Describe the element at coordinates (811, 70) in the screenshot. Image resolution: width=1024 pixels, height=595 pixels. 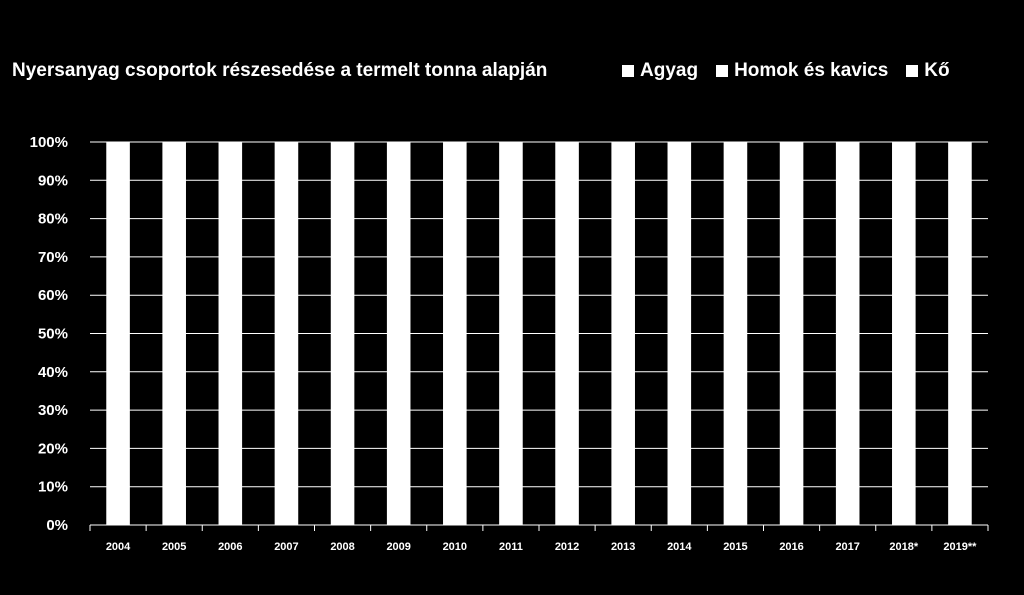
I see `legend-label-homok-es-kavics: Homok és kavics` at that location.